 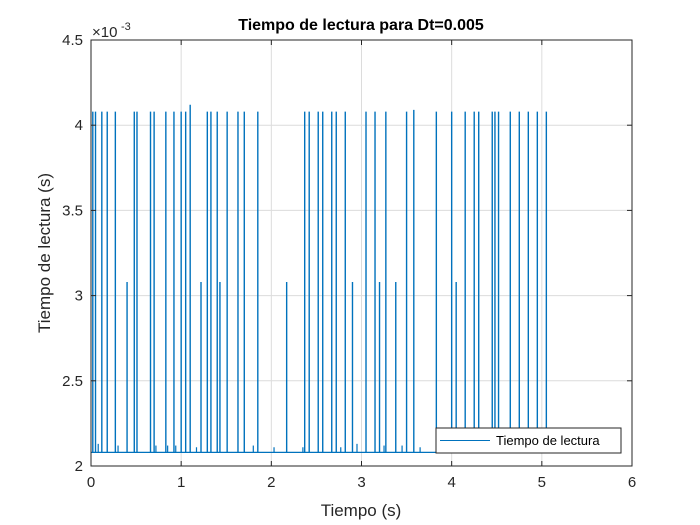 I want to click on chart-title: Tiempo de lectura para Dt=0.005, so click(x=361, y=25).